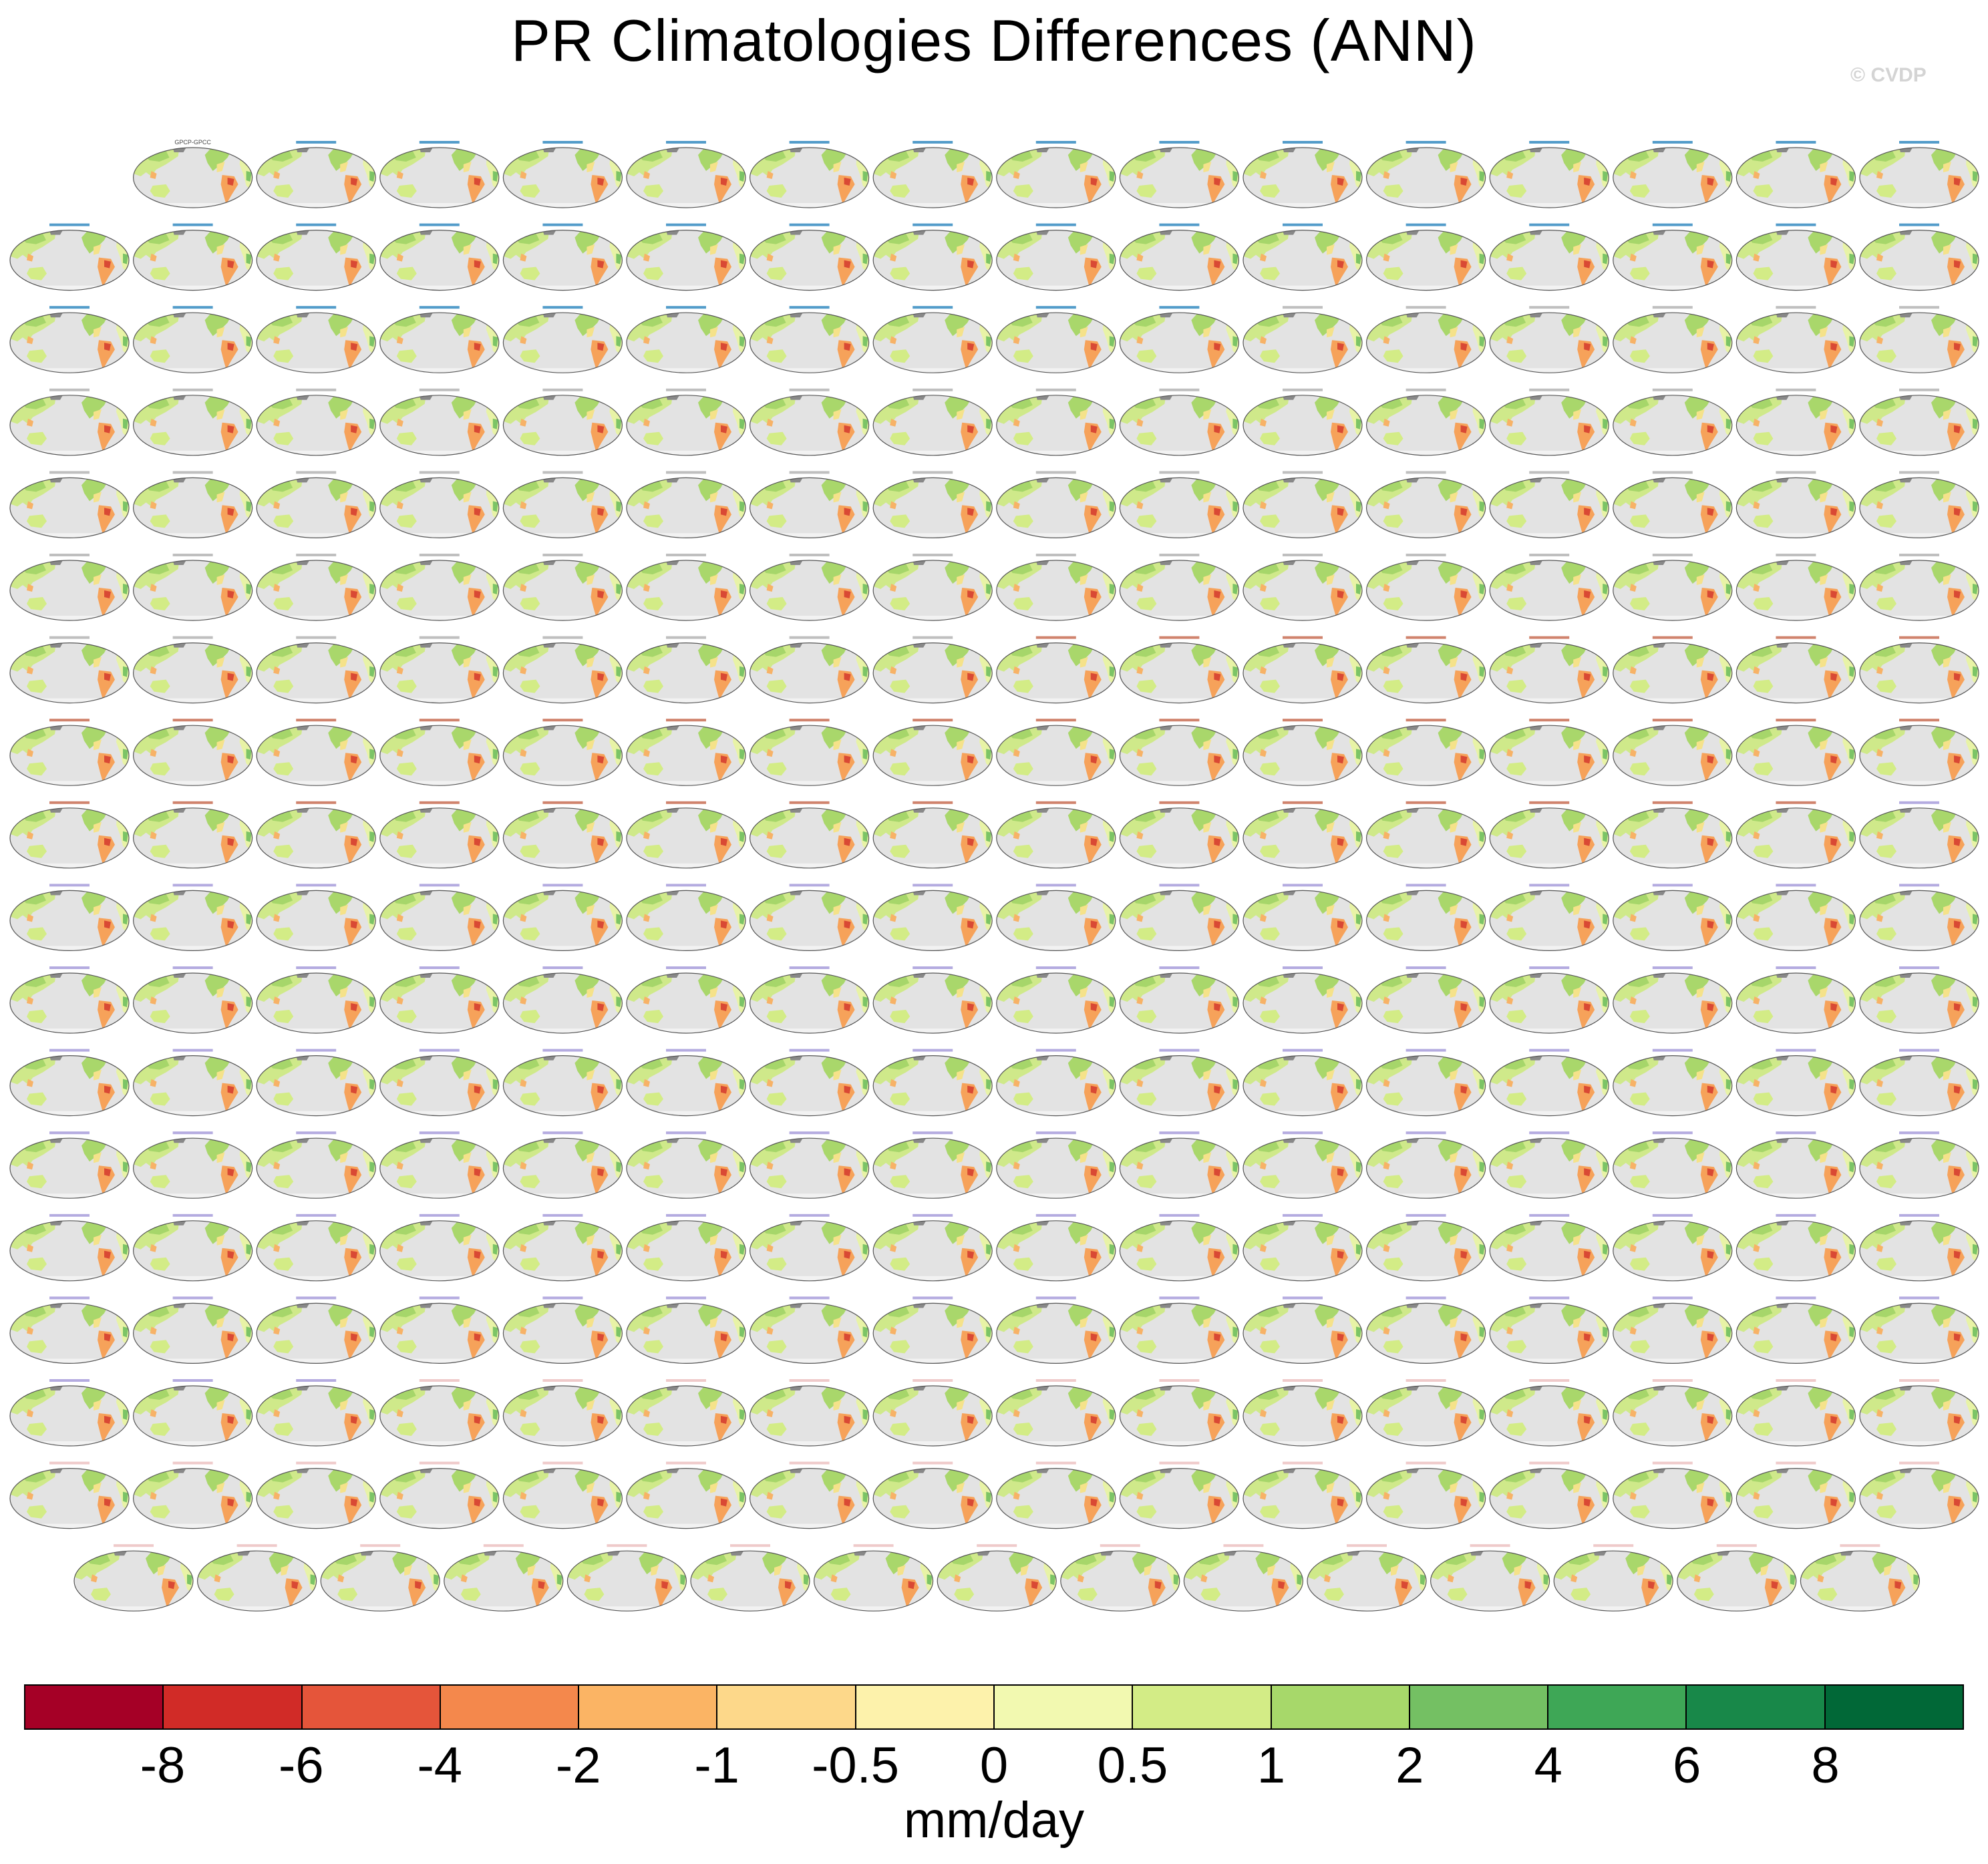 This screenshot has height=1864, width=1988. What do you see at coordinates (1132, 1765) in the screenshot?
I see `colorbar-tick-label: 0.5` at bounding box center [1132, 1765].